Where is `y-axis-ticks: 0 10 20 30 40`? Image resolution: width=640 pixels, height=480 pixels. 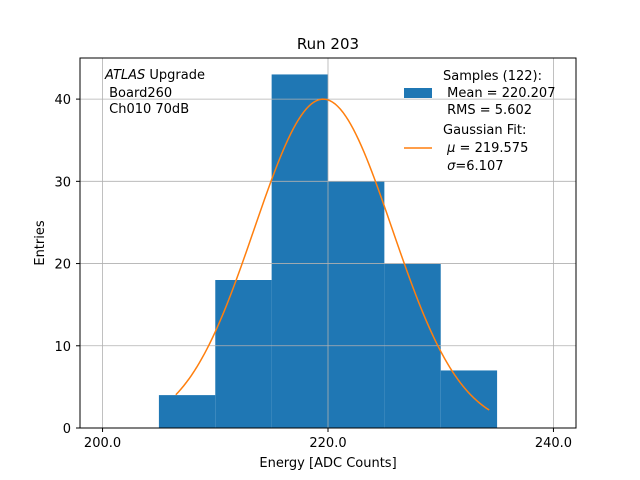 y-axis-ticks: 0 10 20 30 40 is located at coordinates (67, 265).